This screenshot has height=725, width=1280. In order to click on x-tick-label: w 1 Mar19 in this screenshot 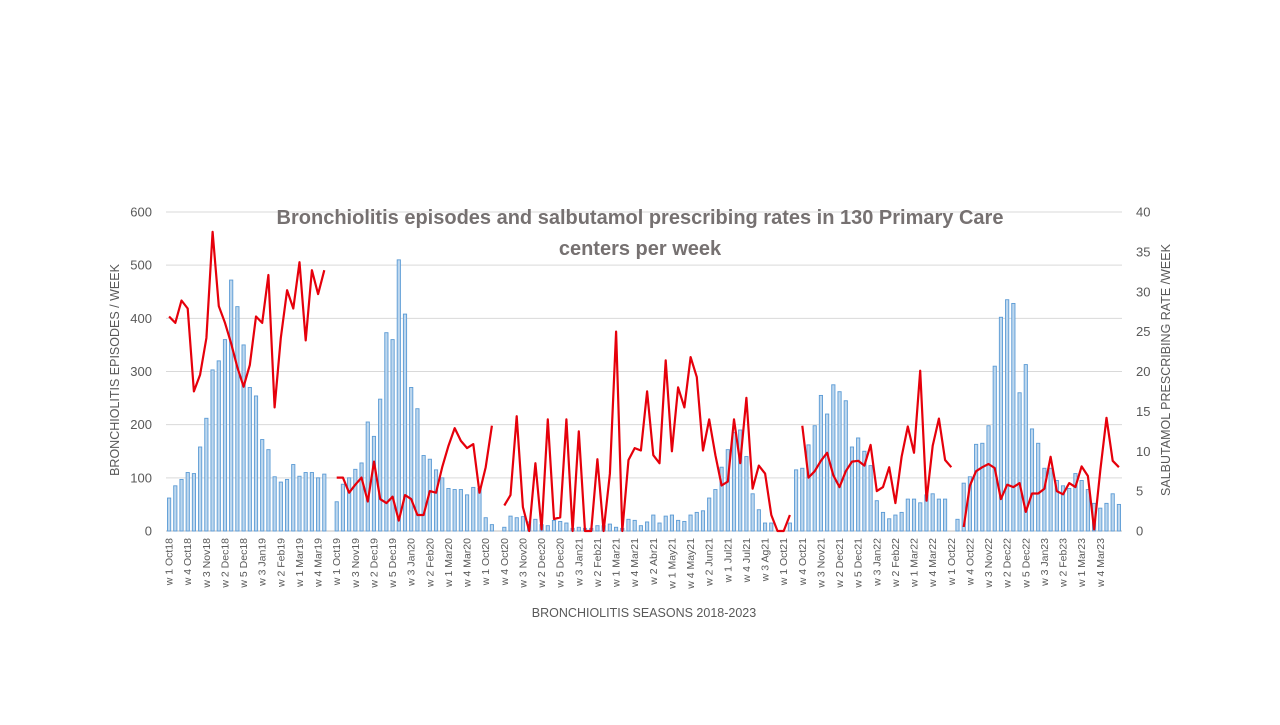, I will do `click(300, 563)`.